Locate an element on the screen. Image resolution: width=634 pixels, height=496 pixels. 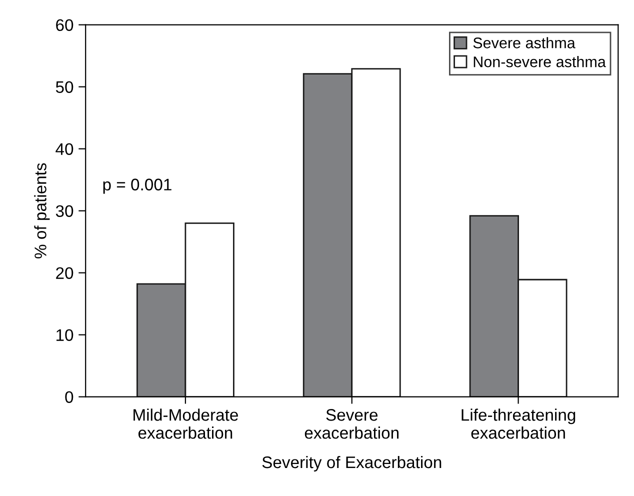
x-tick-label: Severe exacerbation is located at coordinates (351, 424).